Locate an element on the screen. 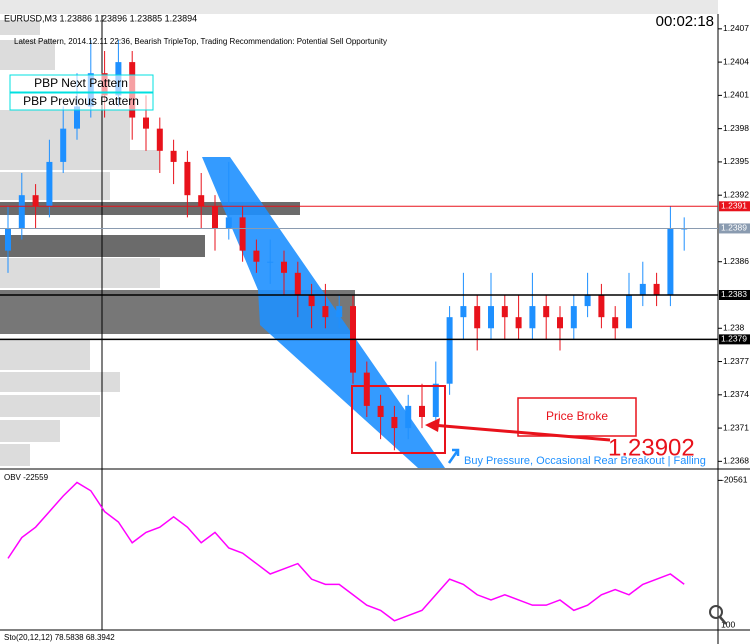  y-tick-label: 1.2374 is located at coordinates (736, 394).